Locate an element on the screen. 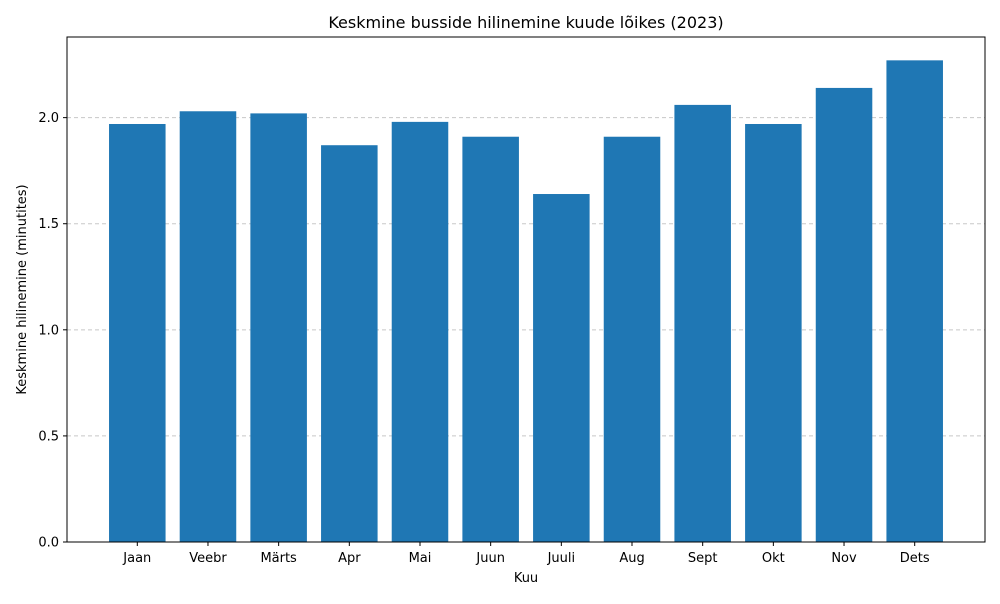 This screenshot has width=1000, height=604. y-axis-ticks: 0.0 0.5 1.0 1.5 2.0 is located at coordinates (52, 331).